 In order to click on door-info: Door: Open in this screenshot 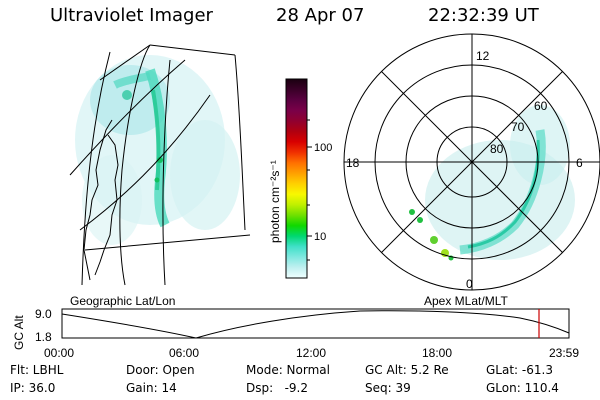, I will do `click(160, 370)`.